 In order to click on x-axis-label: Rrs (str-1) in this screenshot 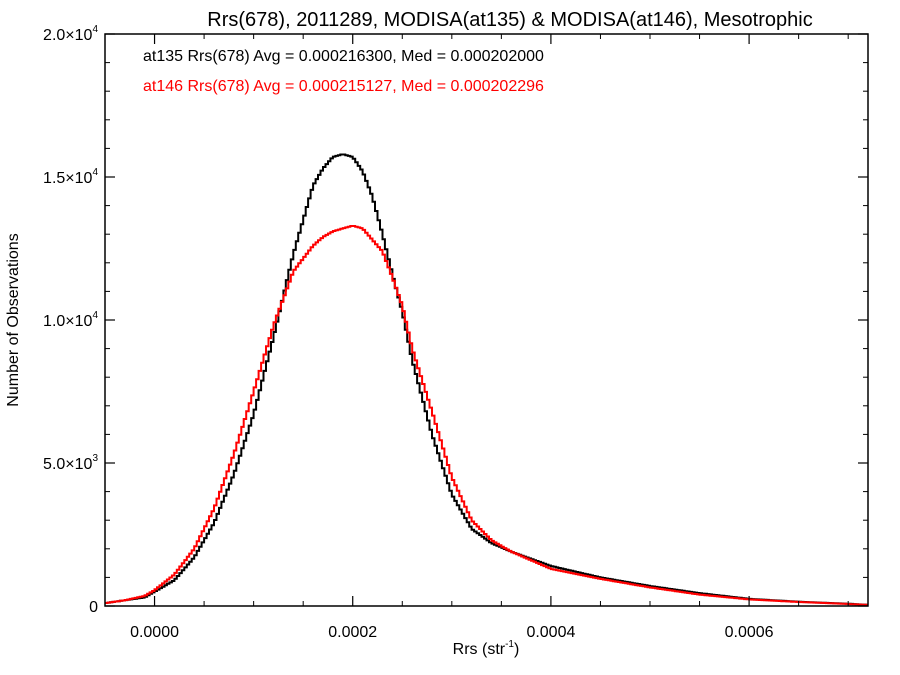, I will do `click(486, 648)`.